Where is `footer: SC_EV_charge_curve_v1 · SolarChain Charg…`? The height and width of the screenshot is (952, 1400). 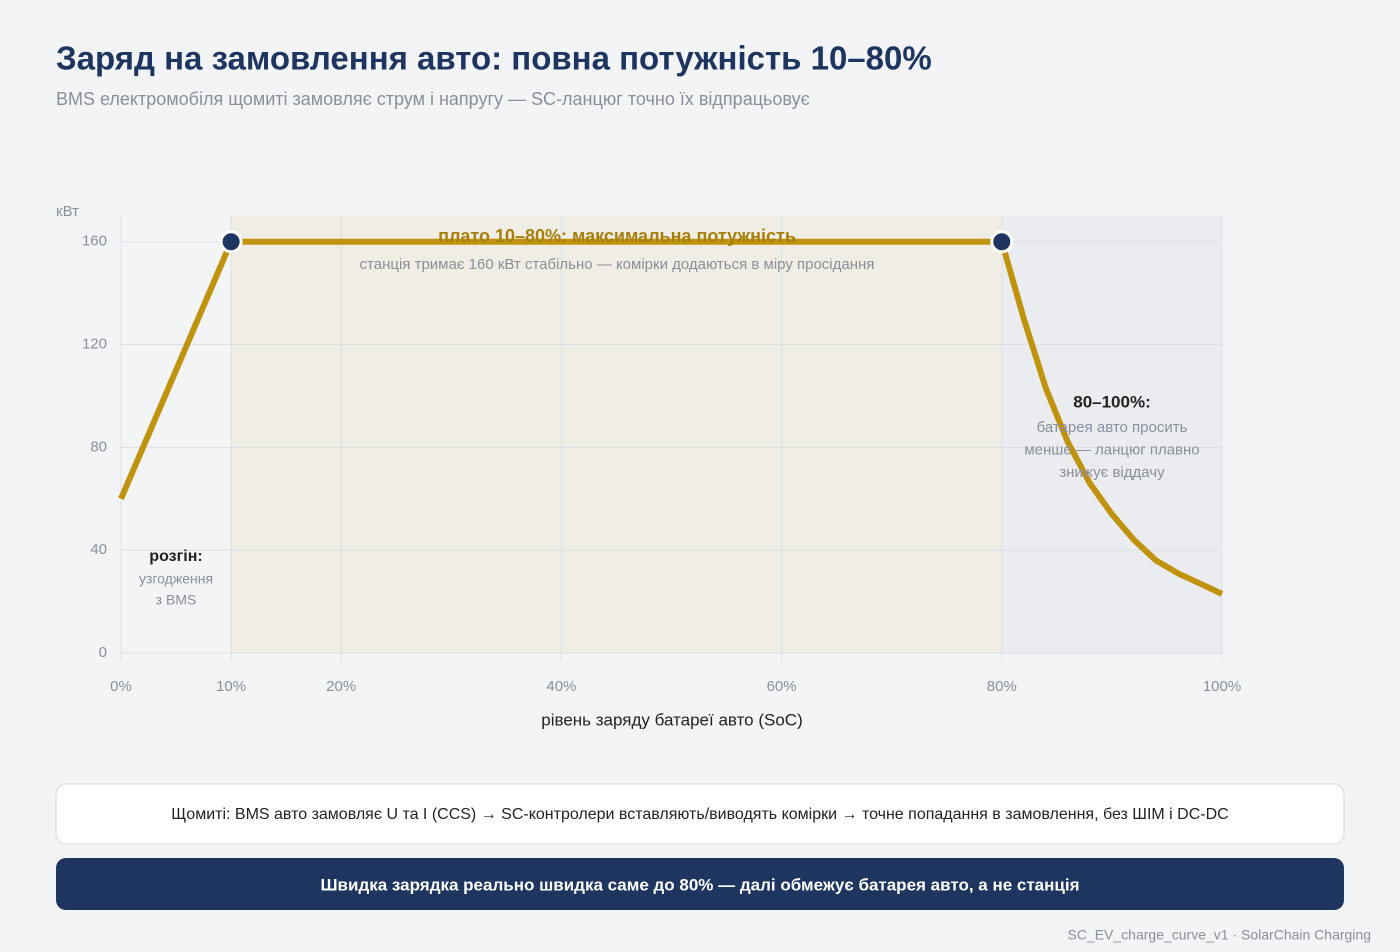 footer: SC_EV_charge_curve_v1 · SolarChain Charg… is located at coordinates (1219, 935).